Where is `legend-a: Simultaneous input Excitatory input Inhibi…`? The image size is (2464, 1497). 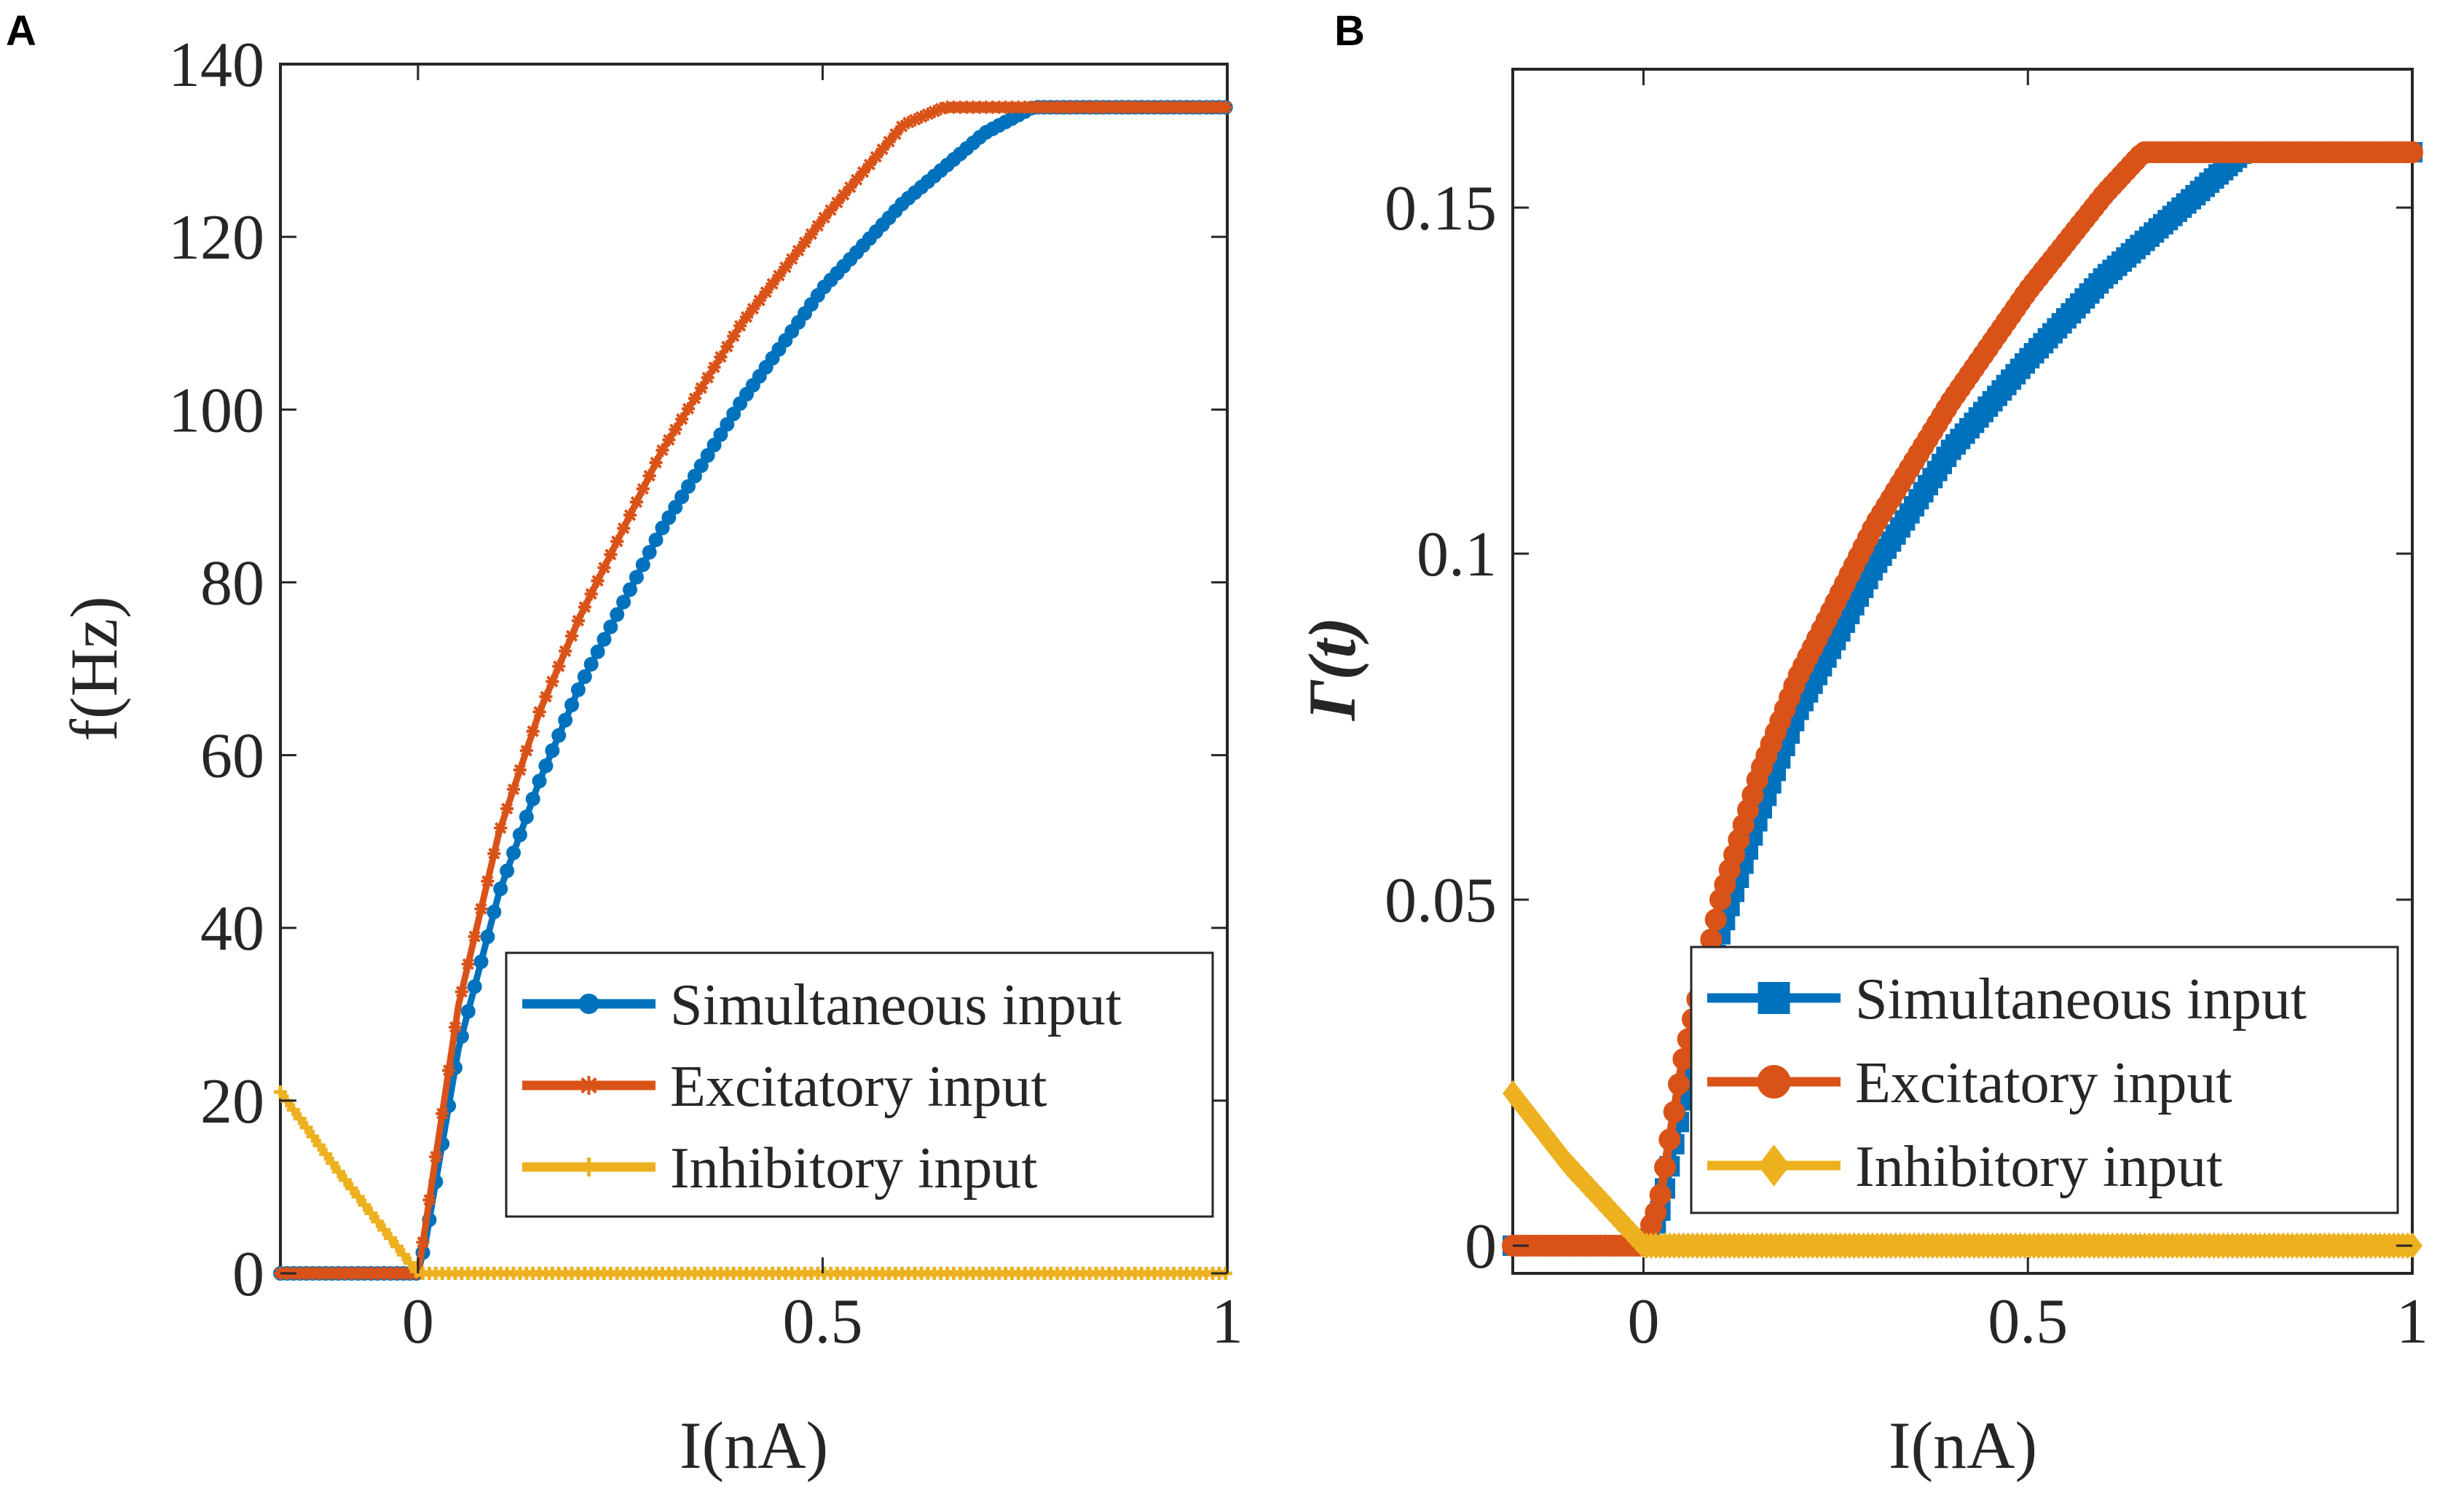 legend-a: Simultaneous input Excitatory input Inhibi… is located at coordinates (859, 1084).